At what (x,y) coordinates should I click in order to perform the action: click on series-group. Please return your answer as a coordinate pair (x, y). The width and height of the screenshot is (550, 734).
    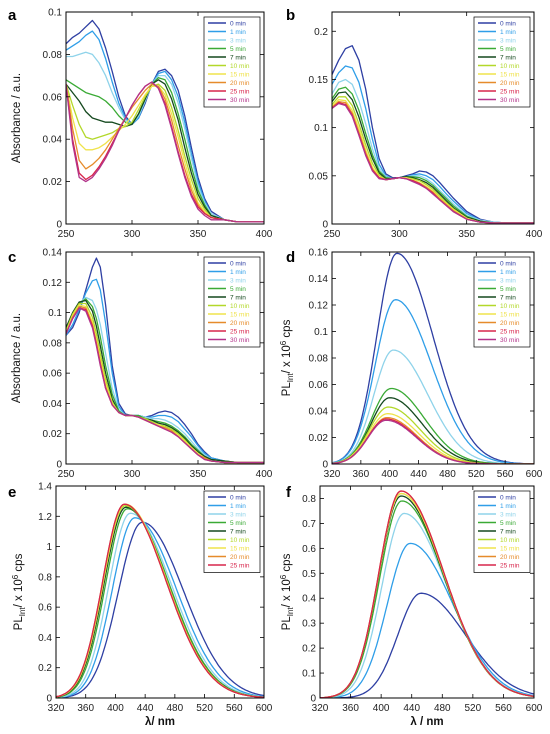
    Looking at the image, I should click on (427, 594).